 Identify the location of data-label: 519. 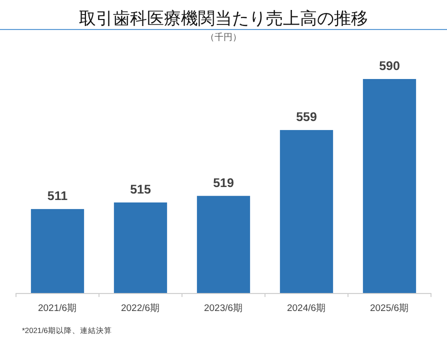
(223, 183).